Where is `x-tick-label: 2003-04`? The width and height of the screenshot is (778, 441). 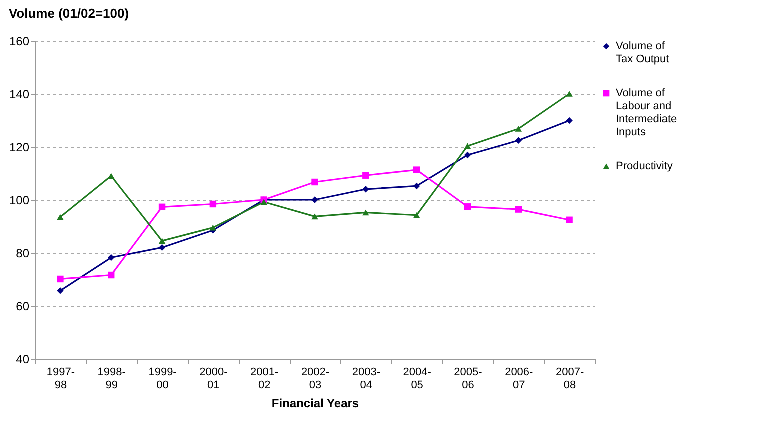 x-tick-label: 2003-04 is located at coordinates (366, 379).